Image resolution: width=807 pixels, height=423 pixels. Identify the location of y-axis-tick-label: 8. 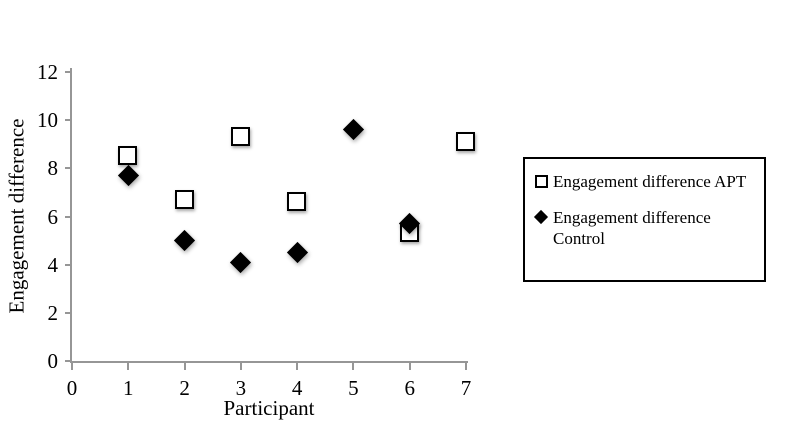
(53, 168).